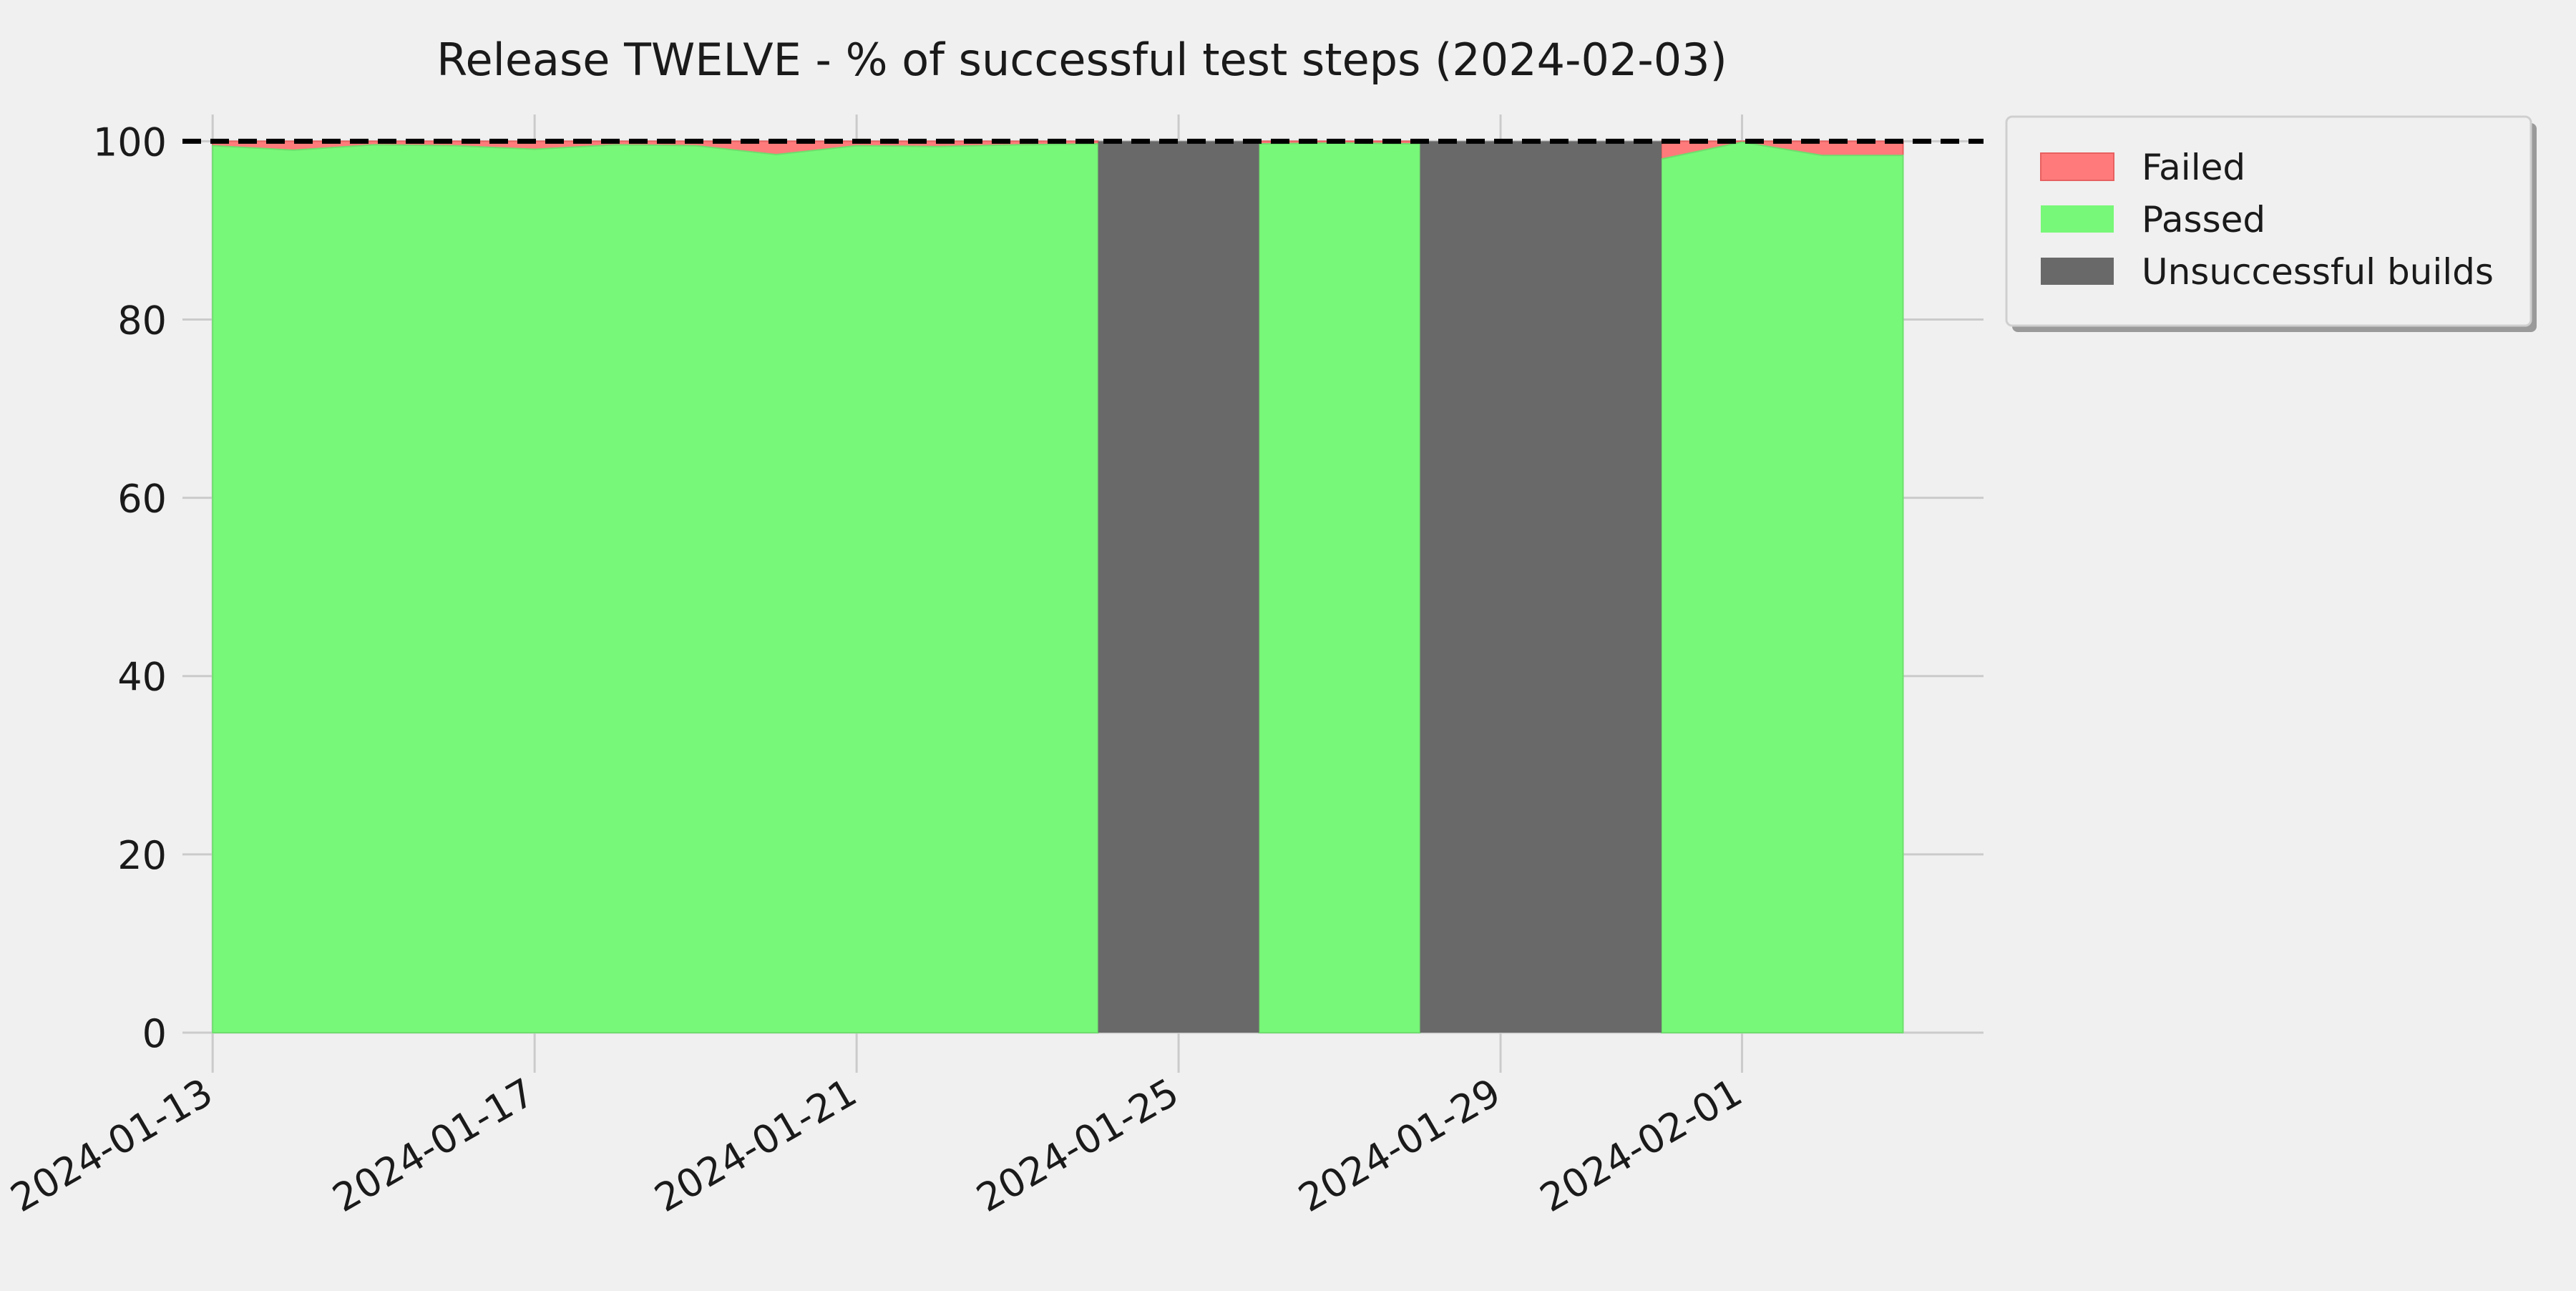  What do you see at coordinates (2193, 167) in the screenshot?
I see `legend-label: Failed` at bounding box center [2193, 167].